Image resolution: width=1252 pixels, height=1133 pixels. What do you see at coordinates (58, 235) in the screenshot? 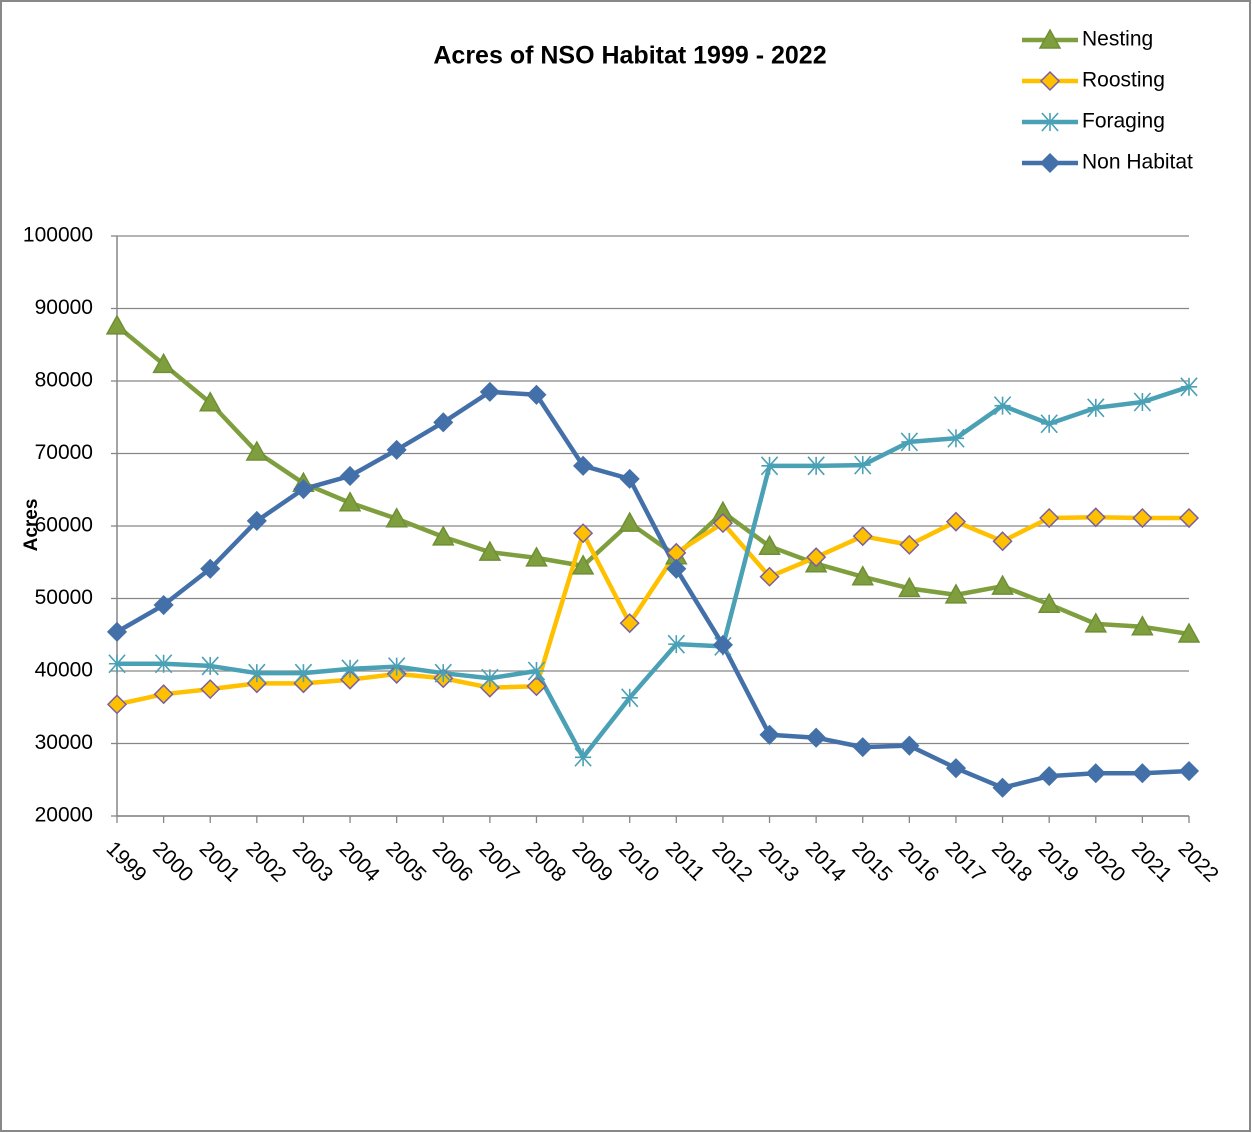
I see `y-tick-label: 100000` at bounding box center [58, 235].